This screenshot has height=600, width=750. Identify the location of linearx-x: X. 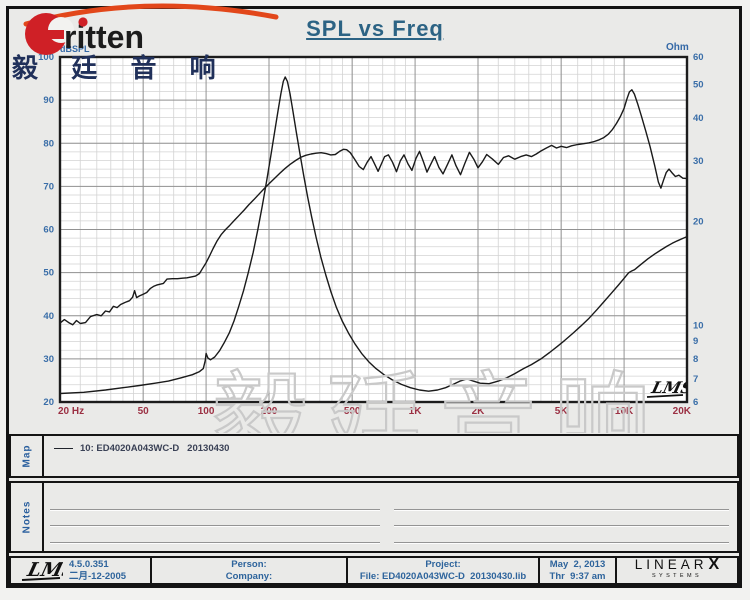
(714, 564).